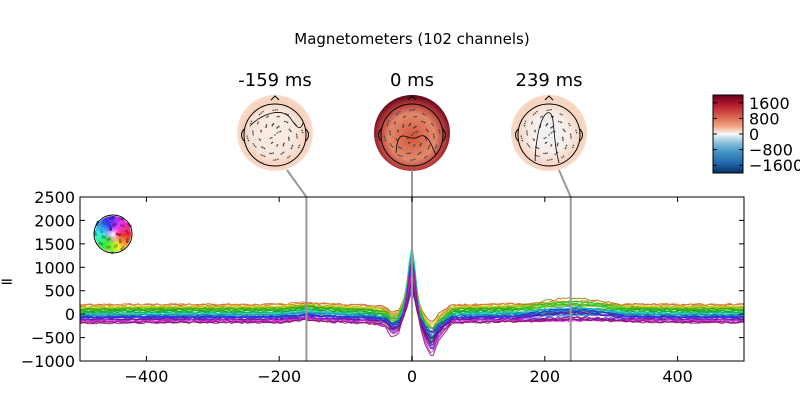  Describe the element at coordinates (411, 39) in the screenshot. I see `figure-title: Magnetometers (102 channels)` at that location.